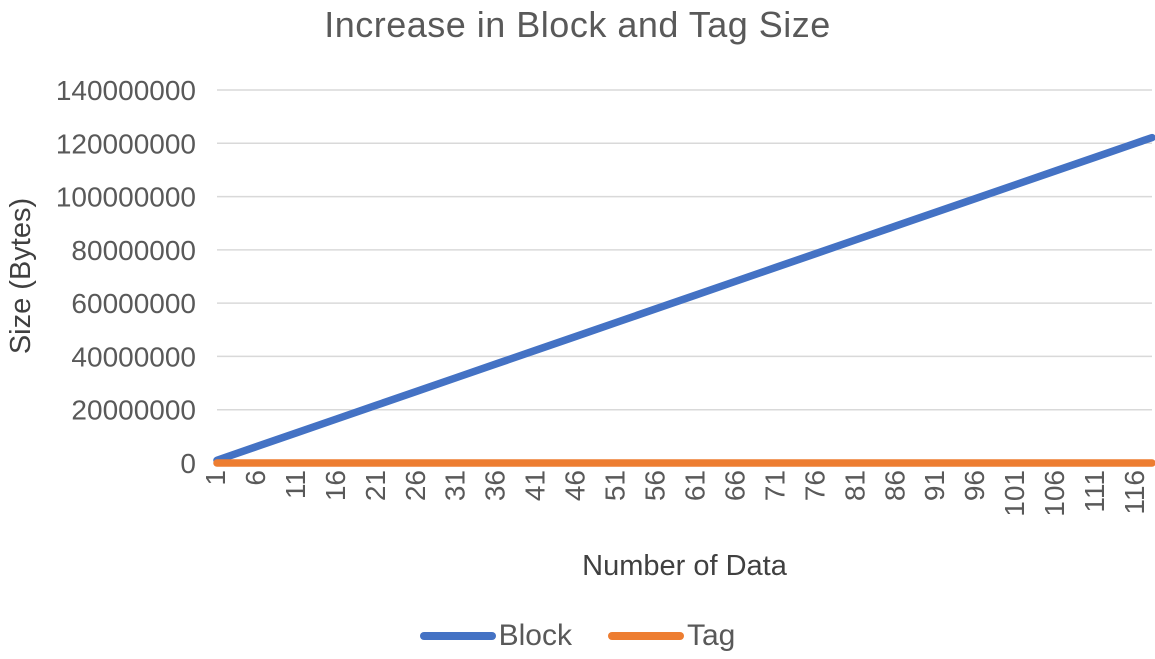 This screenshot has height=659, width=1155. What do you see at coordinates (684, 566) in the screenshot?
I see `x-axis-title: Number of Data` at bounding box center [684, 566].